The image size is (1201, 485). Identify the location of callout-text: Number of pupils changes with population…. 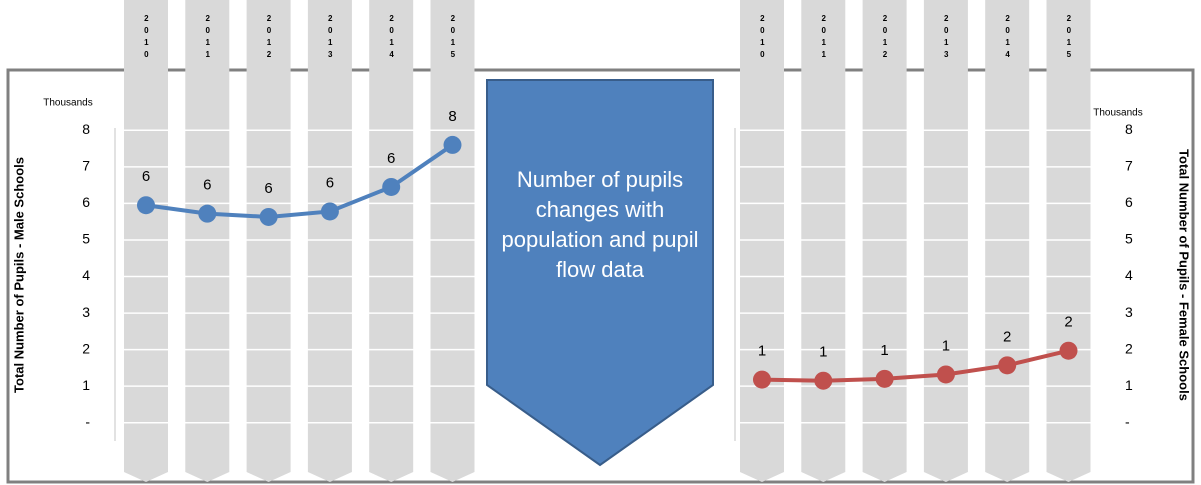
(600, 224).